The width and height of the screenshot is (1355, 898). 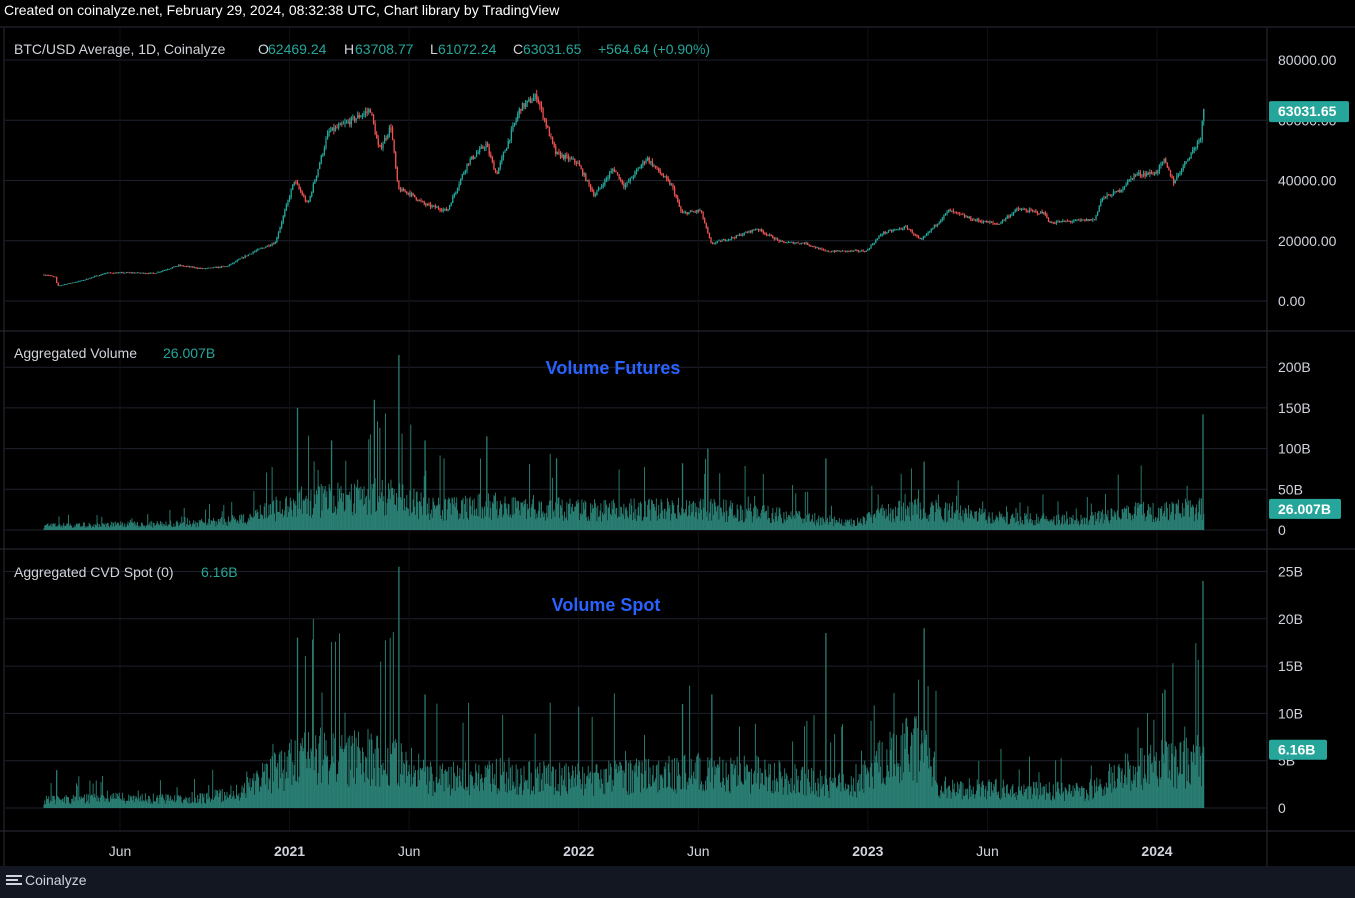 What do you see at coordinates (425, 751) in the screenshot?
I see `spot-volume-peak-bar` at bounding box center [425, 751].